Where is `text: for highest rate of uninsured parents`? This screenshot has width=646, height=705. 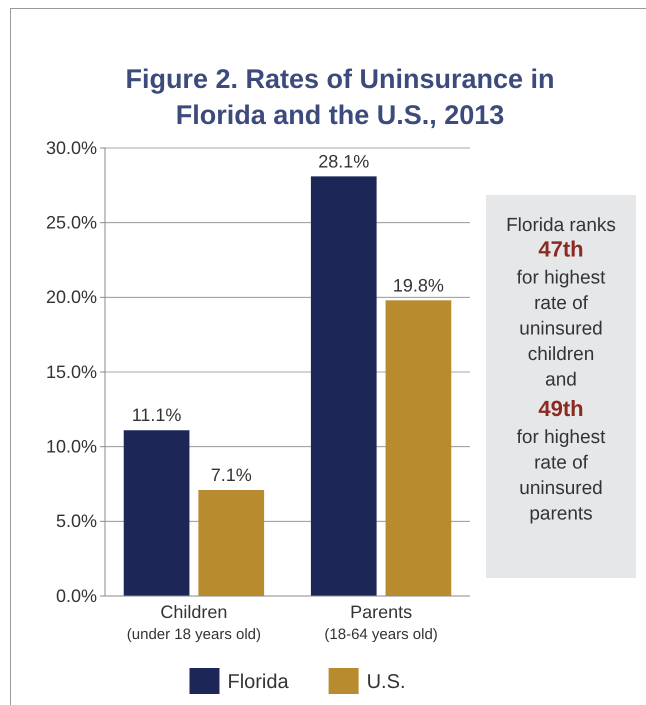
text: for highest rate of uninsured parents is located at coordinates (561, 475).